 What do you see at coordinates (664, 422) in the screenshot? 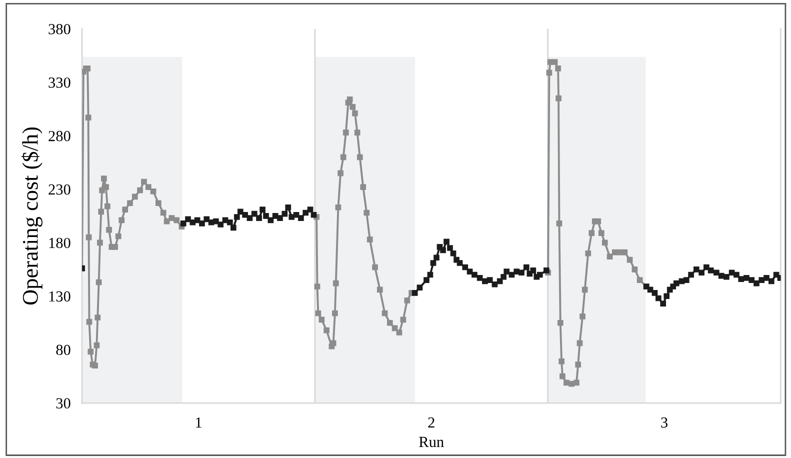
I see `x-tick-label: 3` at bounding box center [664, 422].